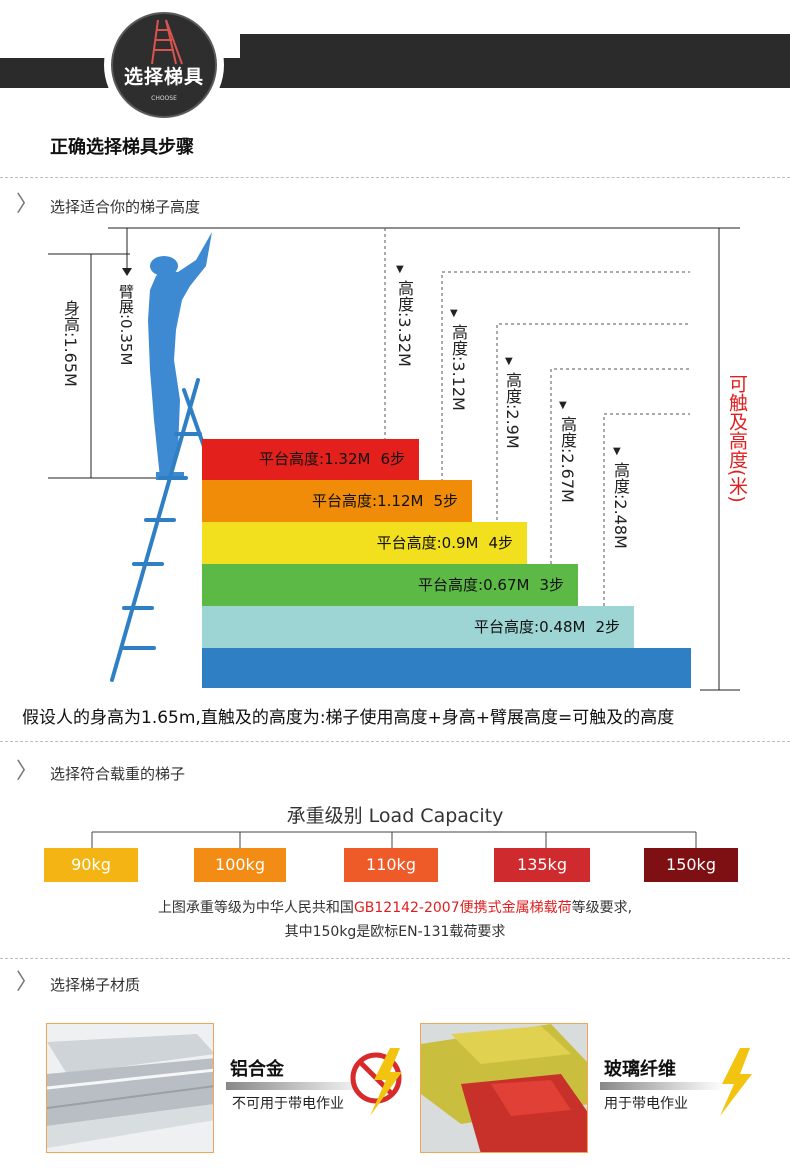 The width and height of the screenshot is (790, 1173). Describe the element at coordinates (122, 147) in the screenshot. I see `page-subtitle: 正确选择梯具步骤` at that location.